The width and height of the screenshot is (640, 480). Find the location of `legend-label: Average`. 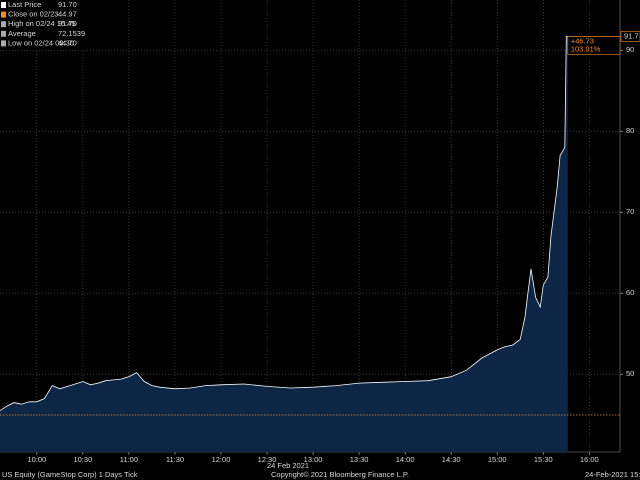

legend-label: Average is located at coordinates (22, 33).